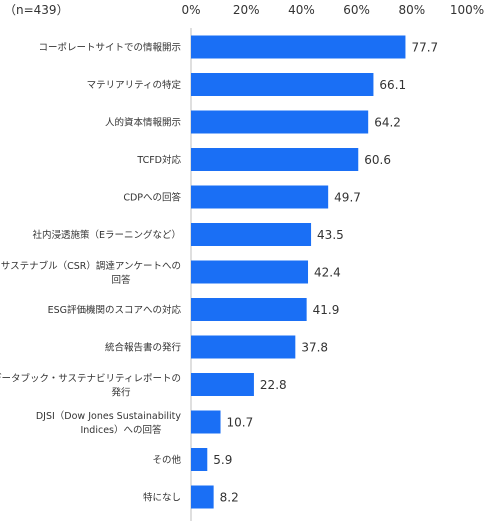  Describe the element at coordinates (424, 48) in the screenshot. I see `value-label: 77.7` at that location.